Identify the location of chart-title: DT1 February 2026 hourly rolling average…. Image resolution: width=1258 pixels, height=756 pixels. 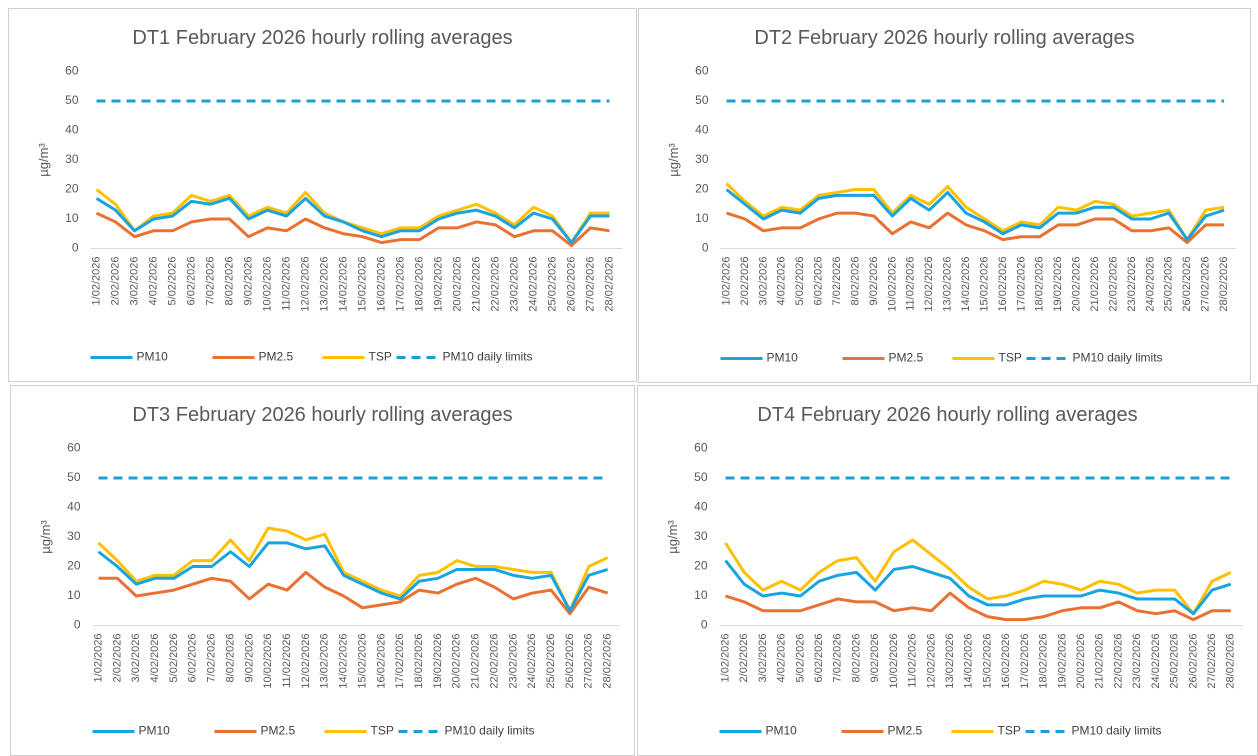
(322, 38).